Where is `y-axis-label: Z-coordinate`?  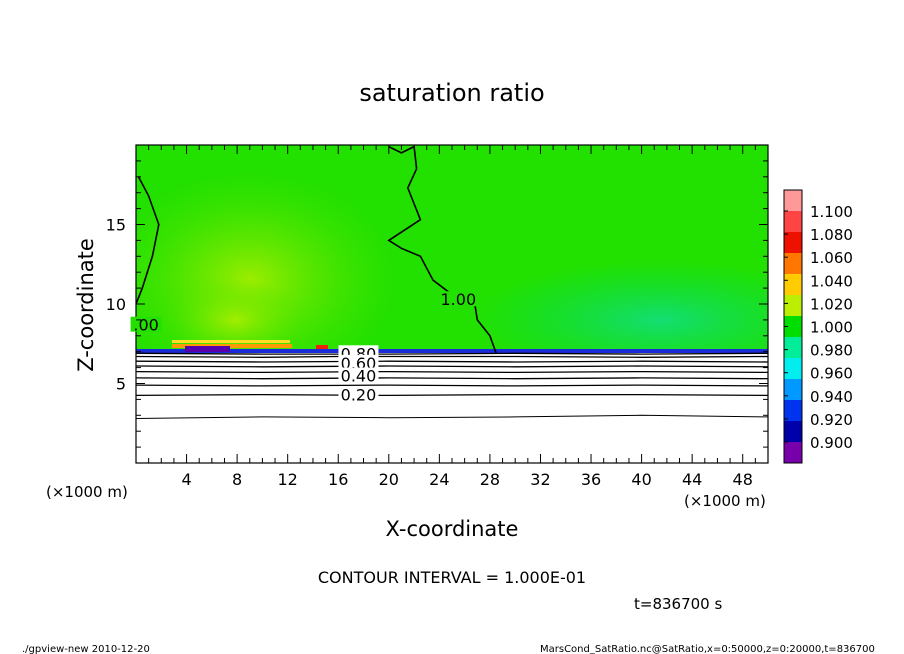
y-axis-label: Z-coordinate is located at coordinates (86, 305).